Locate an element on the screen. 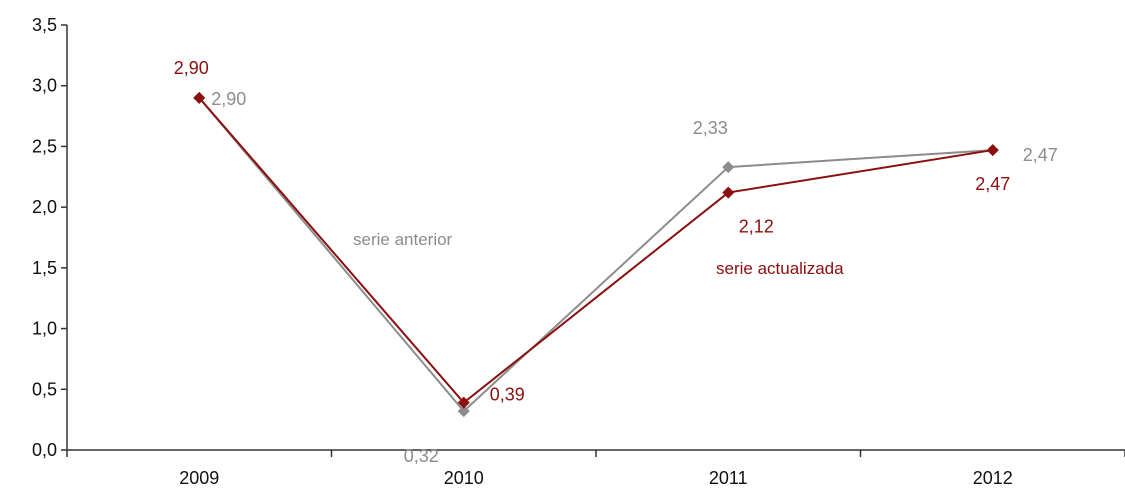  y-tick-label: 2,5 is located at coordinates (44, 146).